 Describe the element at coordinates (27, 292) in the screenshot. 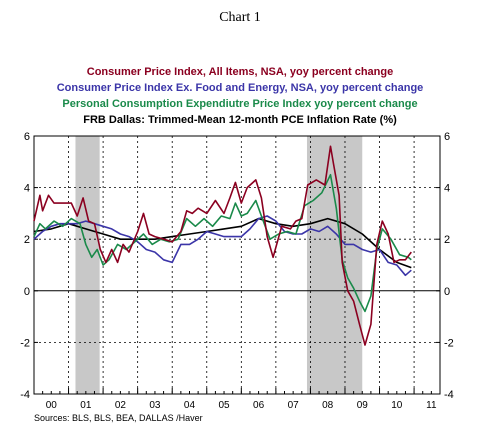

I see `y-tick-label-left: 0` at that location.